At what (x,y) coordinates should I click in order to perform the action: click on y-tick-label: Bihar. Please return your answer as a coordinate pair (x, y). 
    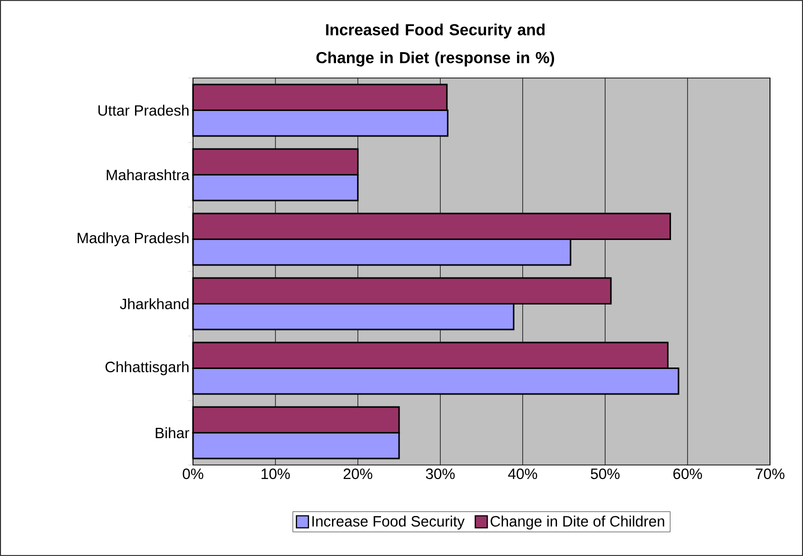
    Looking at the image, I should click on (173, 432).